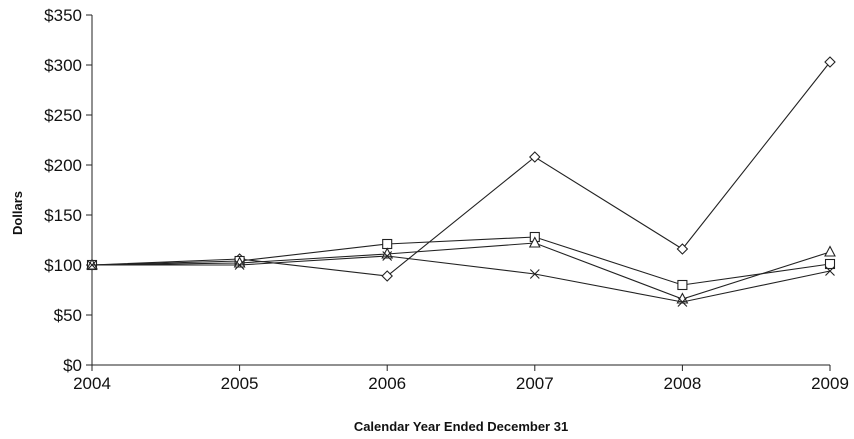  I want to click on series-line-x, so click(461, 279).